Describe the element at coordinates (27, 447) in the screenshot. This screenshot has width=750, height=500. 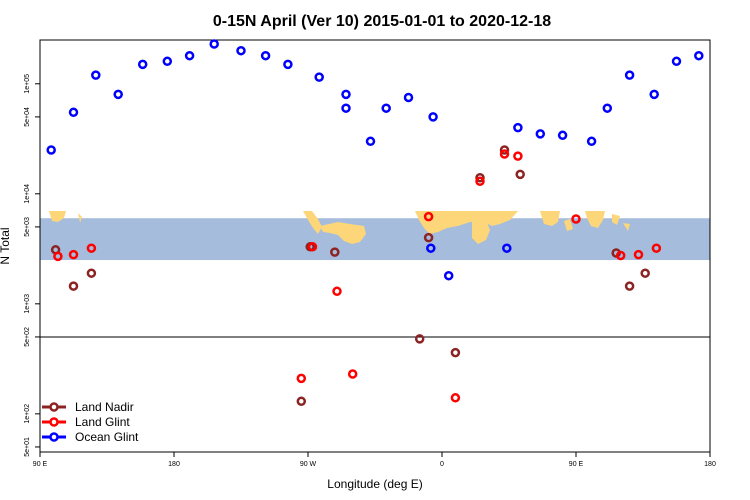
I see `y-tick-label-0: 5e+01` at that location.